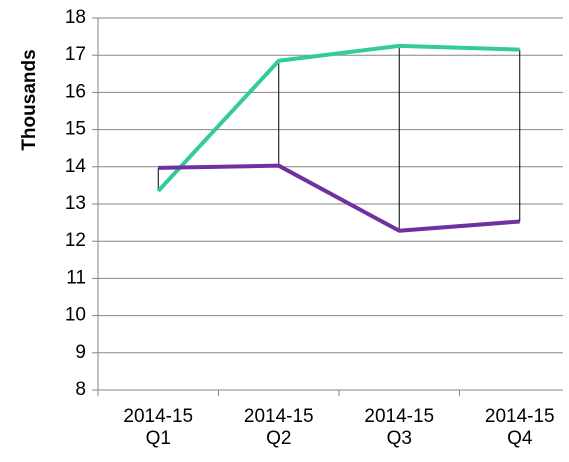  I want to click on y-tick-label: 12, so click(75, 240).